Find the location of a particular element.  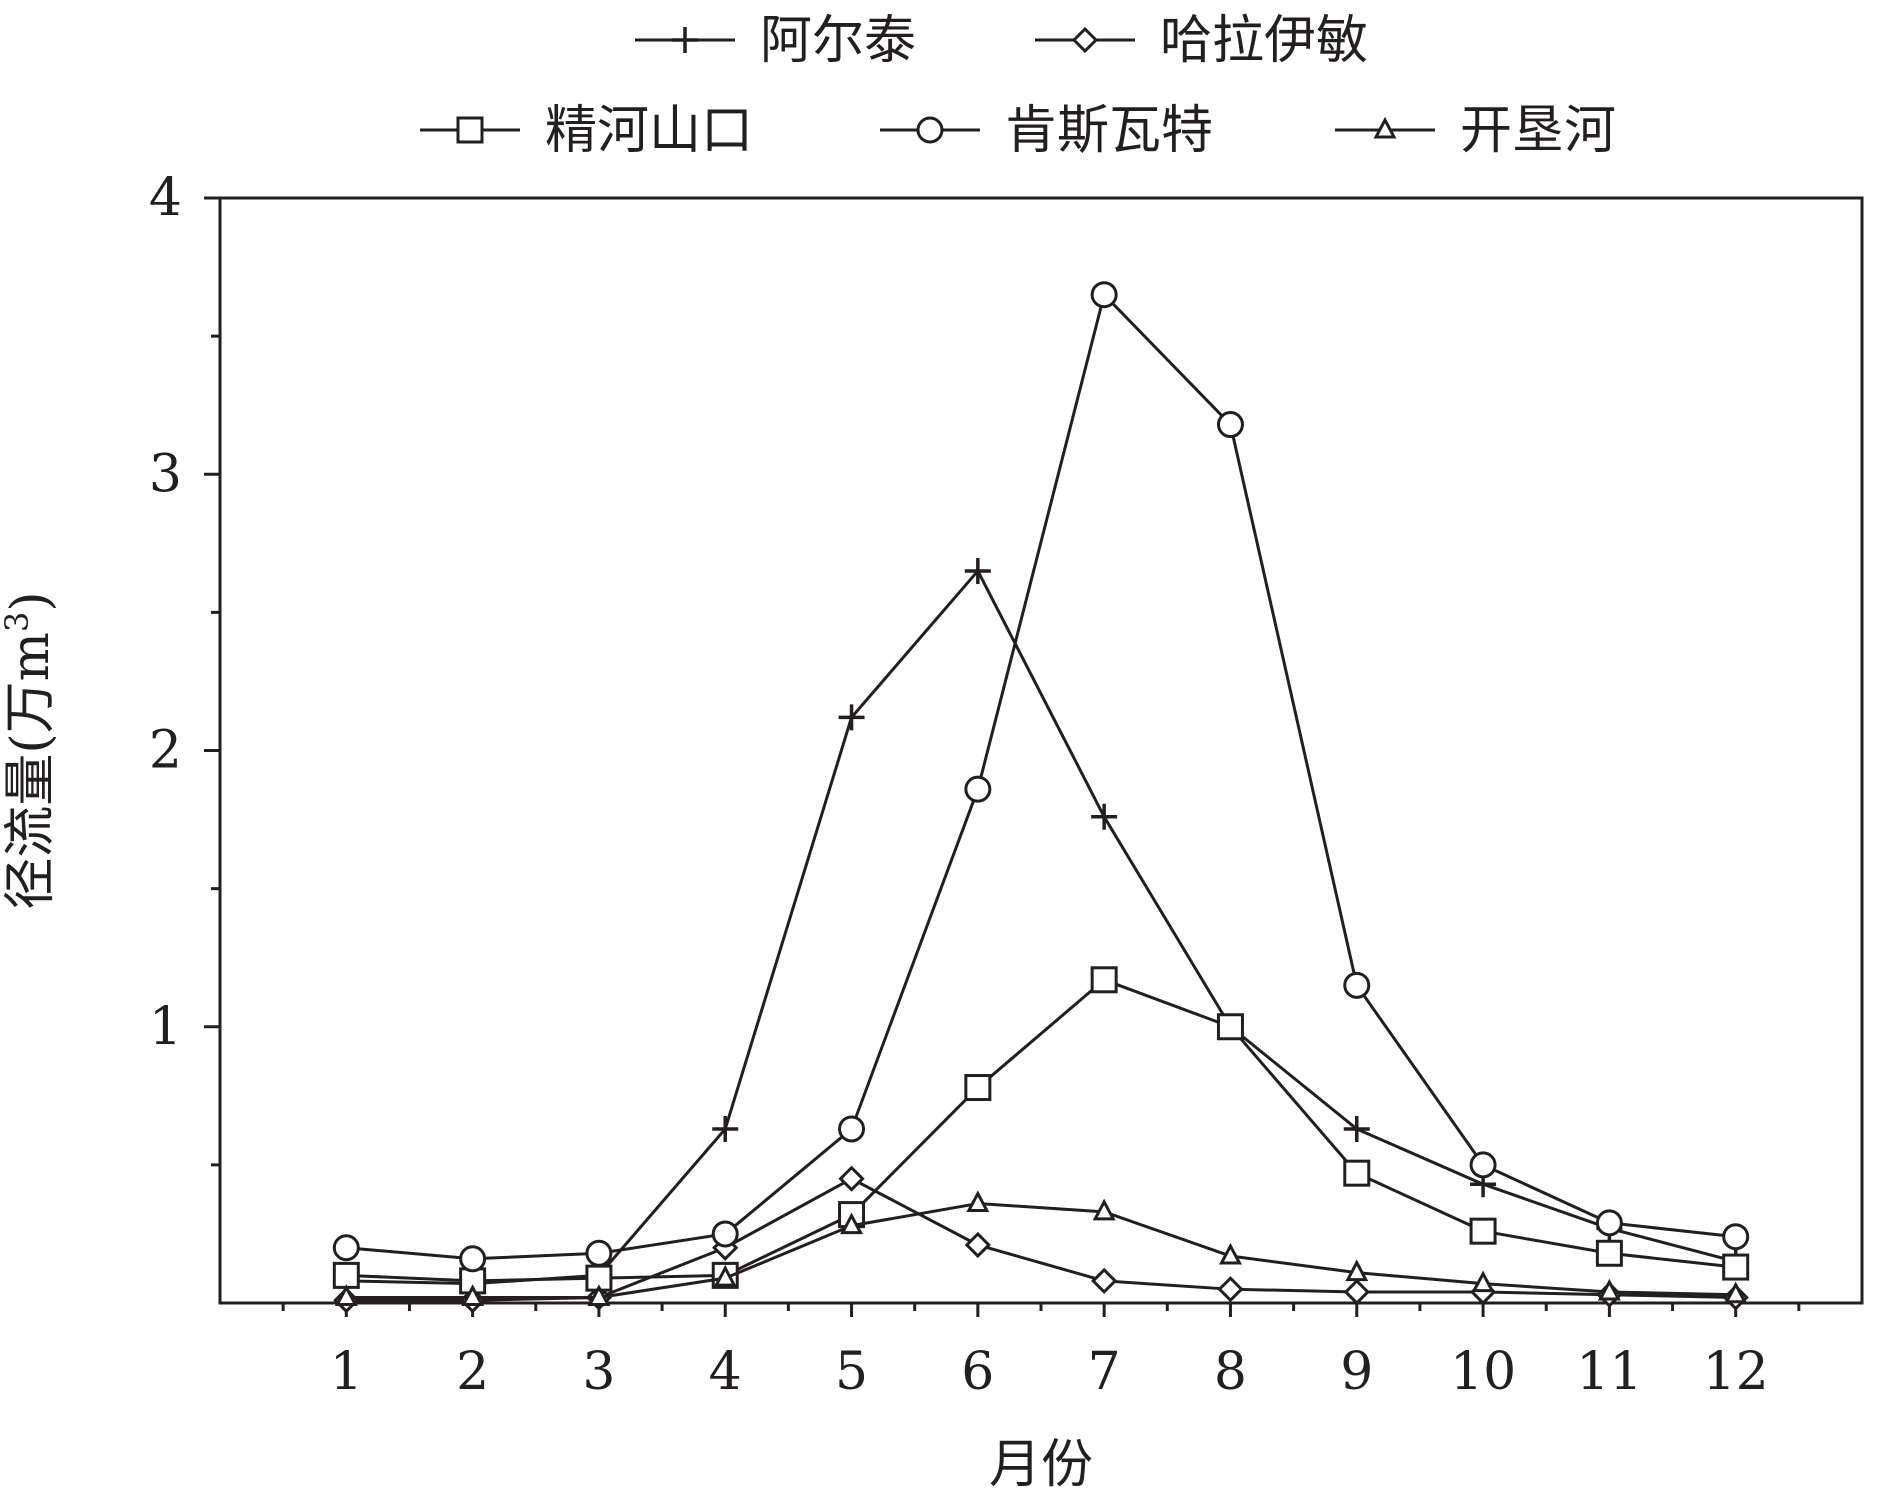

legend-item: 开垦河 is located at coordinates (1475, 131).